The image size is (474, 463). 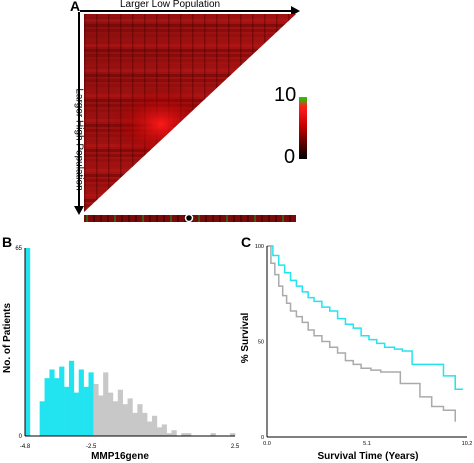 What do you see at coordinates (79, 210) in the screenshot?
I see `side-arrow-head` at bounding box center [79, 210].